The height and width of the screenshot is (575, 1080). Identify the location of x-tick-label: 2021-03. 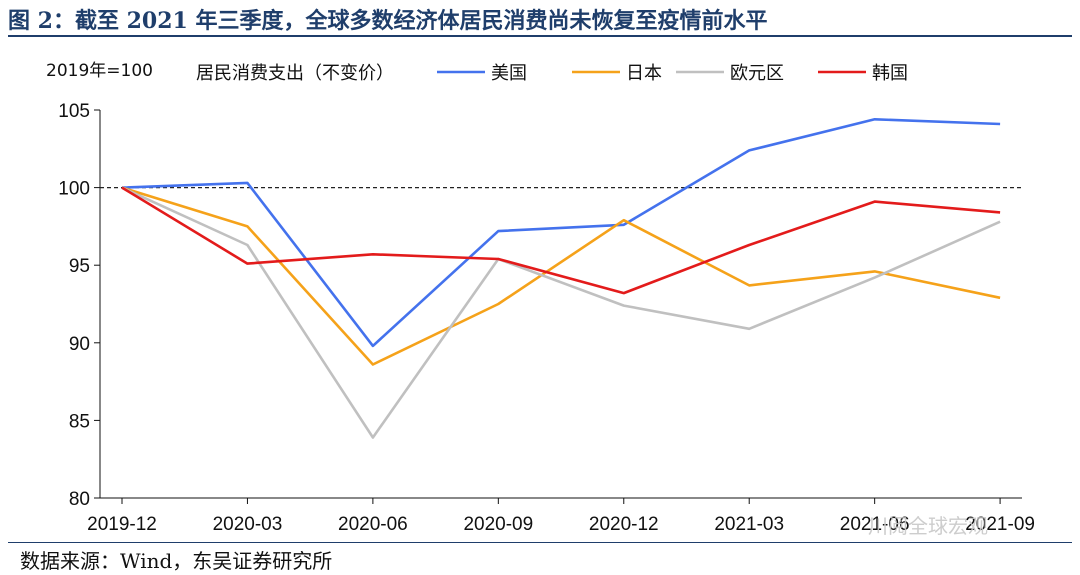
(749, 524).